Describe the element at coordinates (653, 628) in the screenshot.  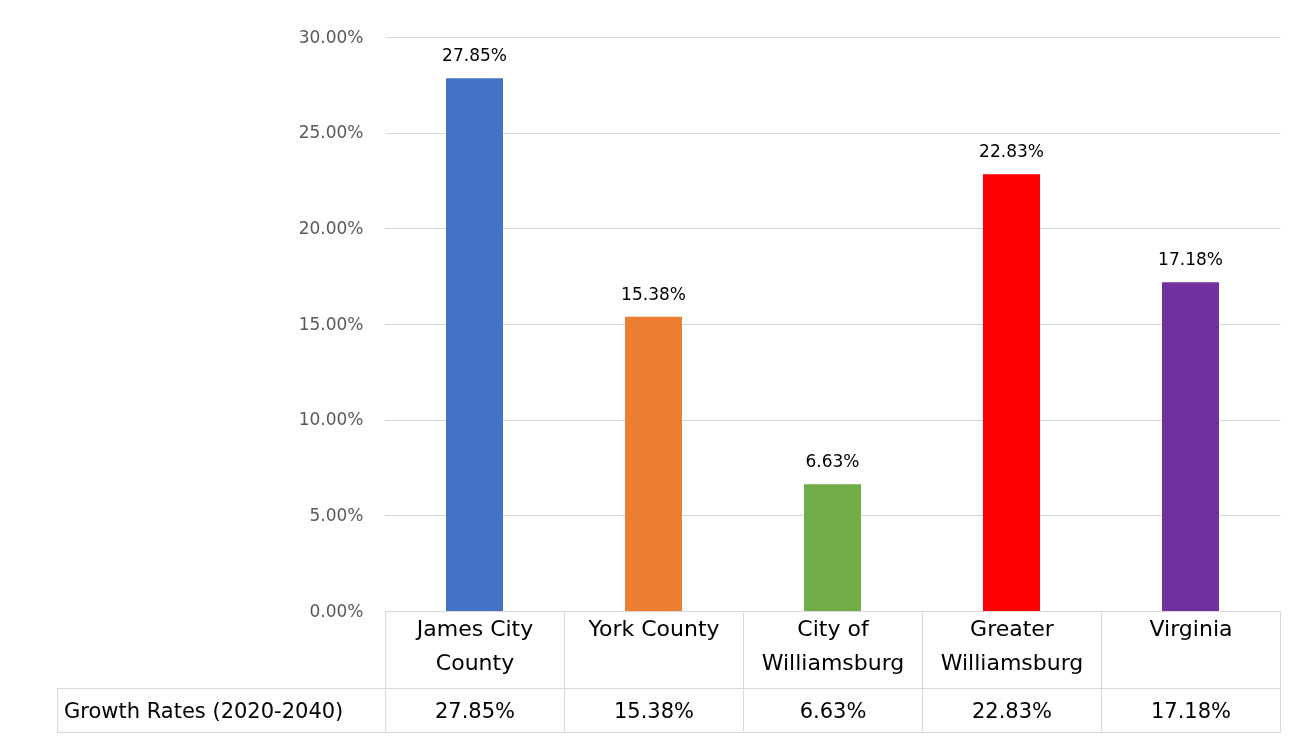
I see `x-tick-label: York County` at that location.